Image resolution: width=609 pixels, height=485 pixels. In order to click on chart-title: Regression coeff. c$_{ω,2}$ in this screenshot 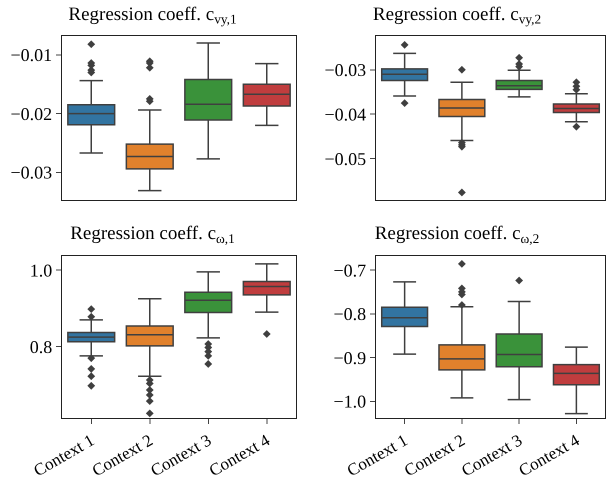, I will do `click(457, 234)`.